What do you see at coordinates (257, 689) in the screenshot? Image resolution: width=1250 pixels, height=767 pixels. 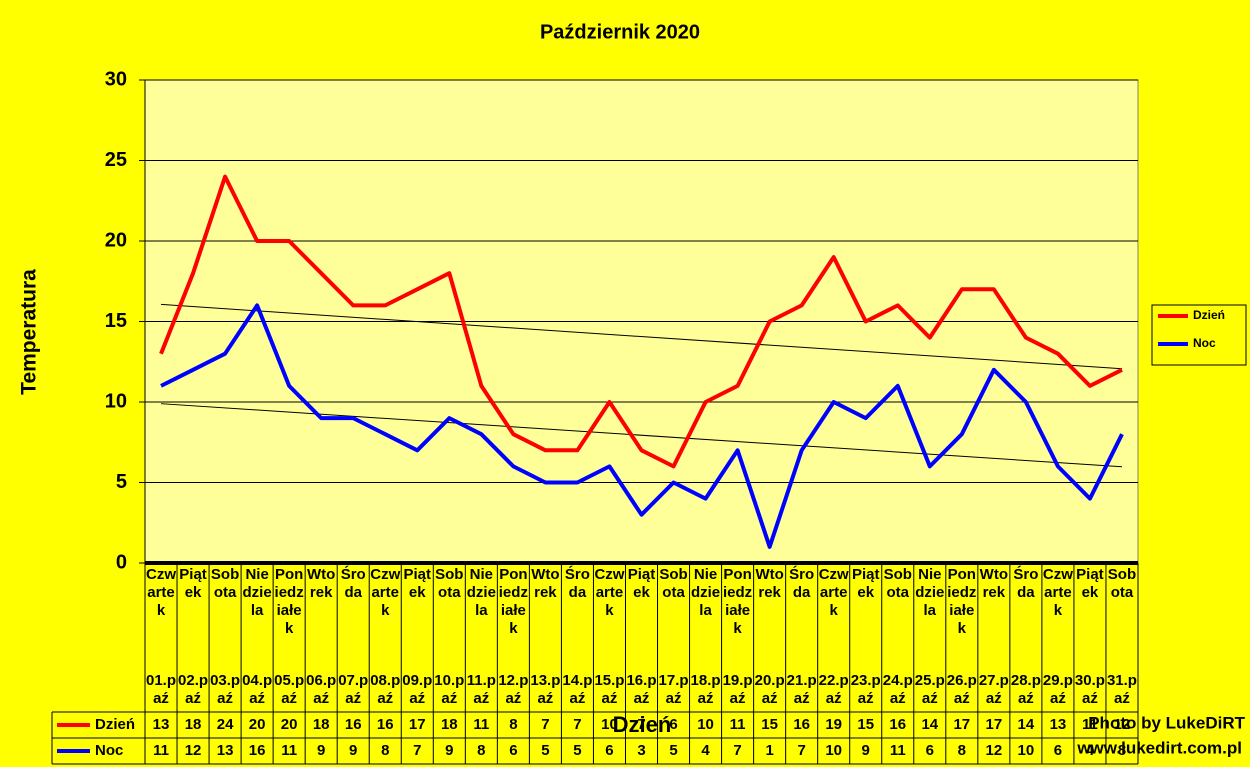 I see `x-tick-label: 04.paź` at bounding box center [257, 689].